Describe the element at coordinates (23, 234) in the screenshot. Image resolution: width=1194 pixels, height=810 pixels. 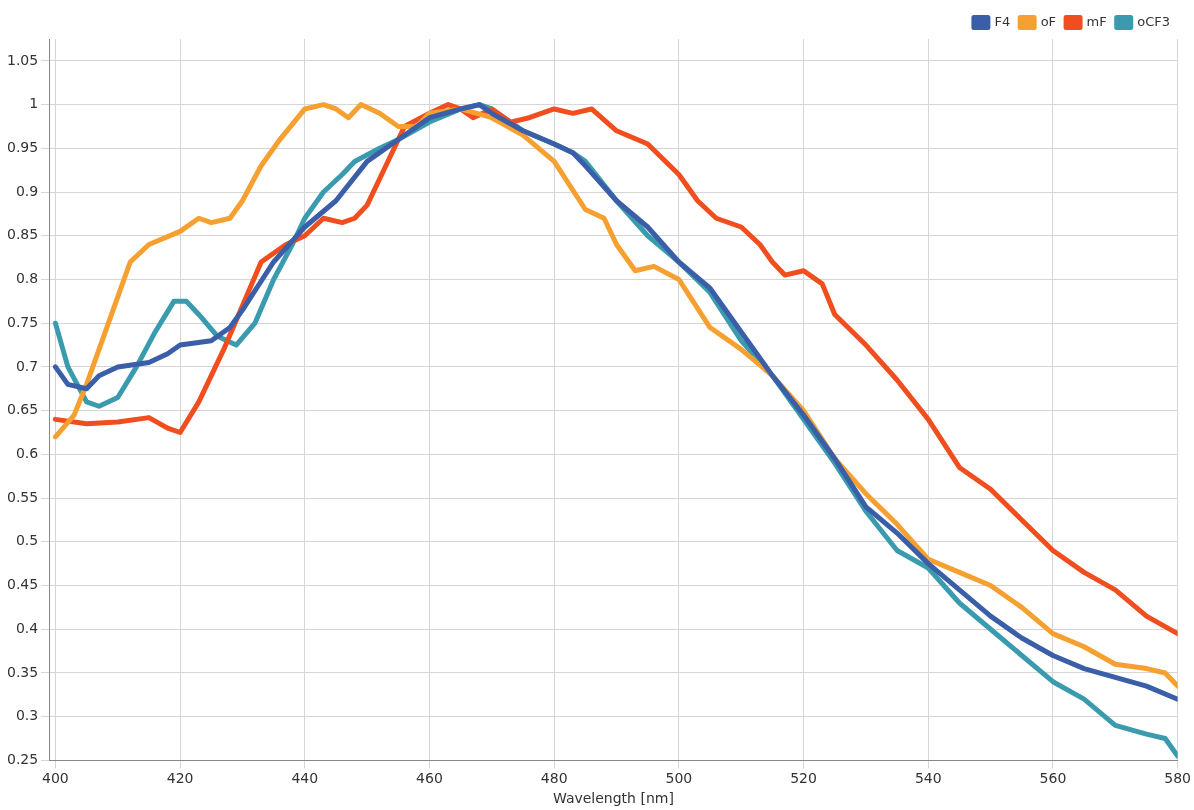
I see `y-tick-label: 0.85` at that location.